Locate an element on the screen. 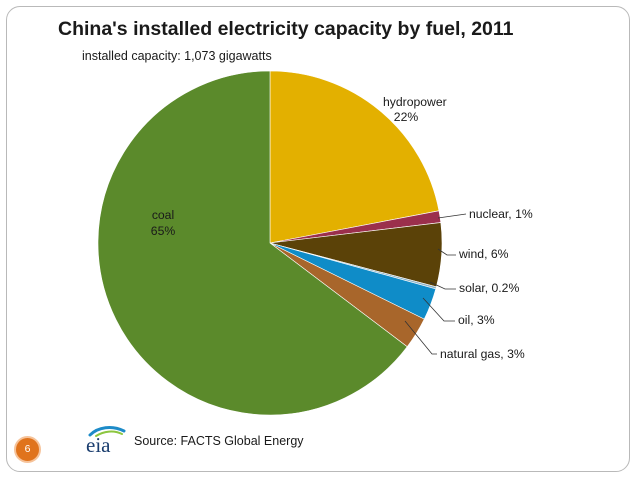 The image size is (638, 479). page-number-badge: 6 is located at coordinates (27, 449).